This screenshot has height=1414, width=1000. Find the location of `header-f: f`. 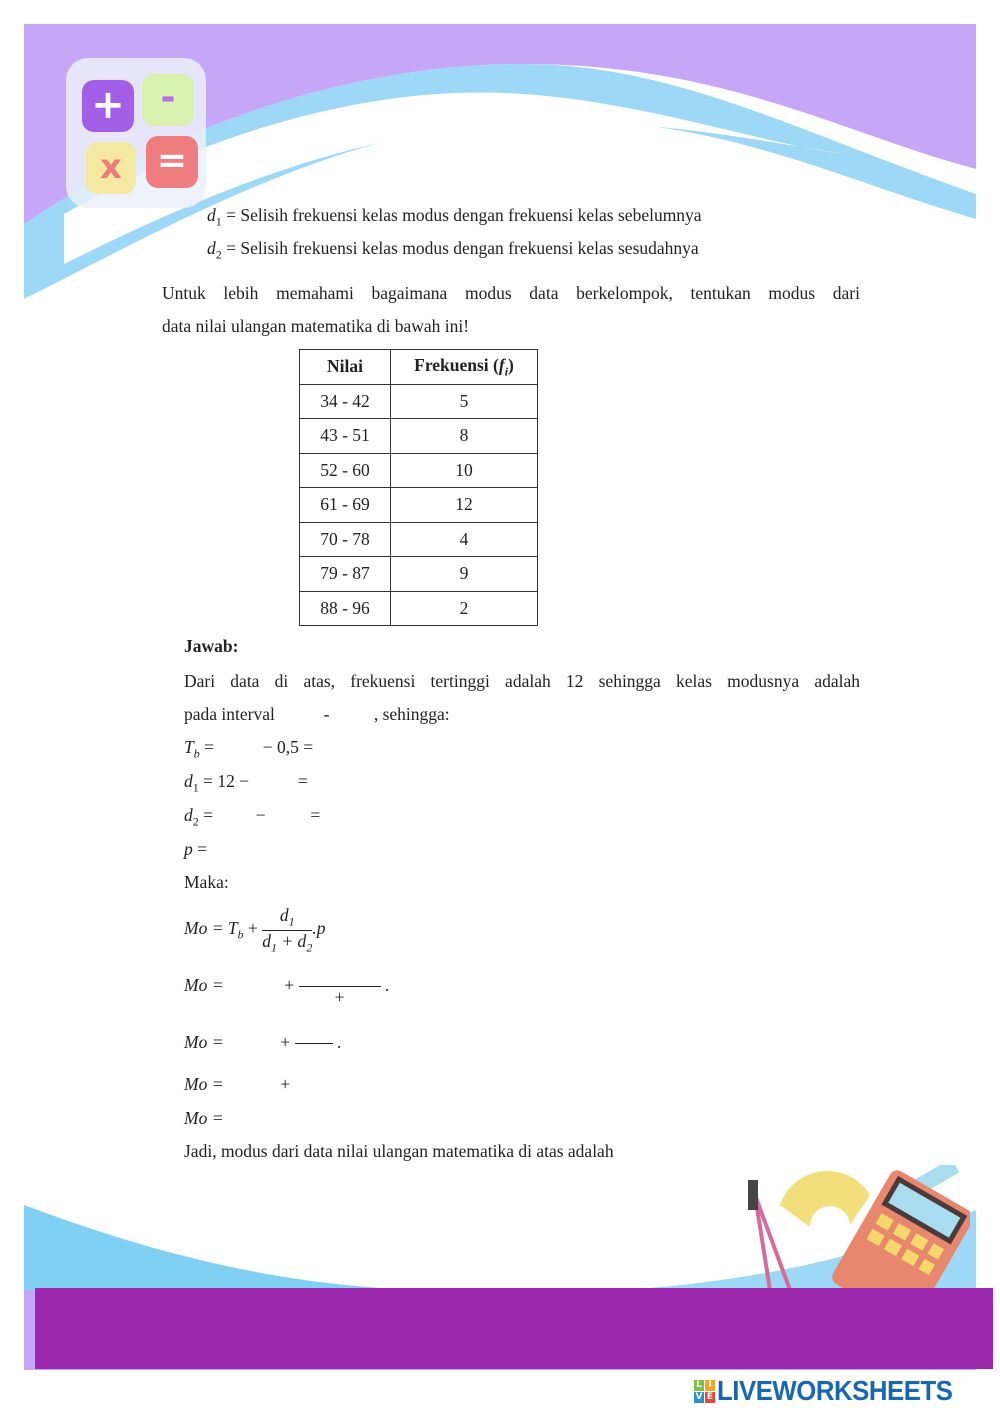

header-f: f is located at coordinates (501, 364).